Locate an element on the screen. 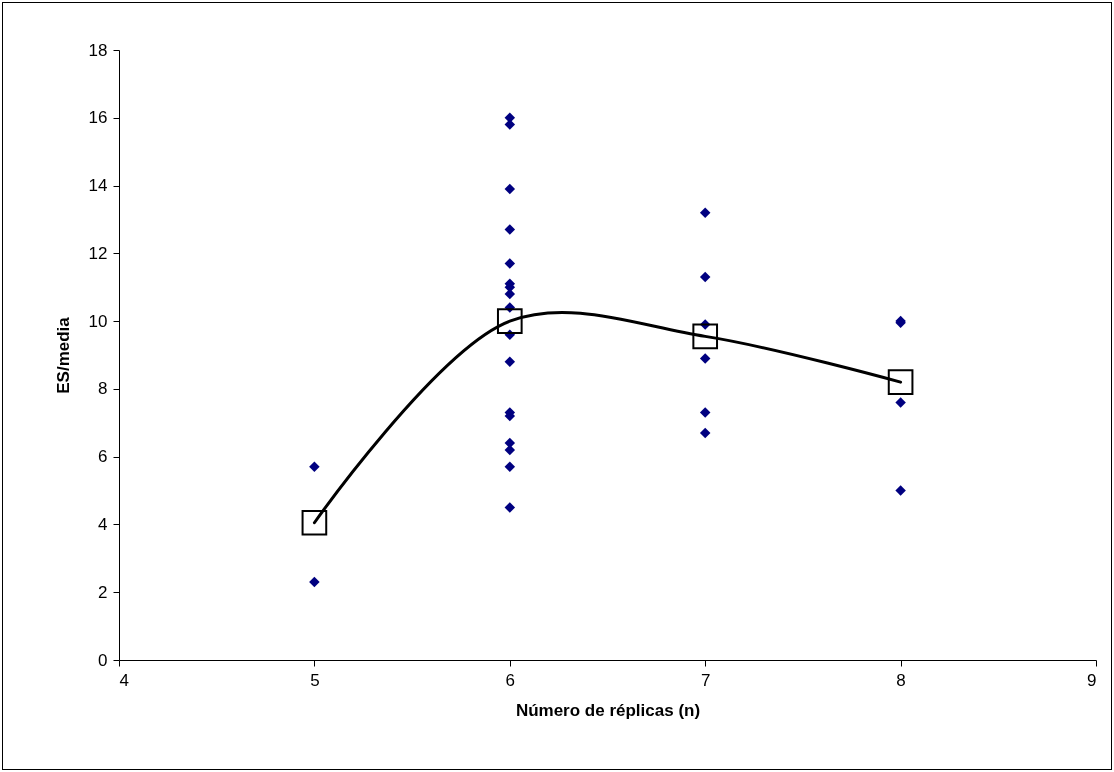  x-tick-label: 9 is located at coordinates (1092, 680).